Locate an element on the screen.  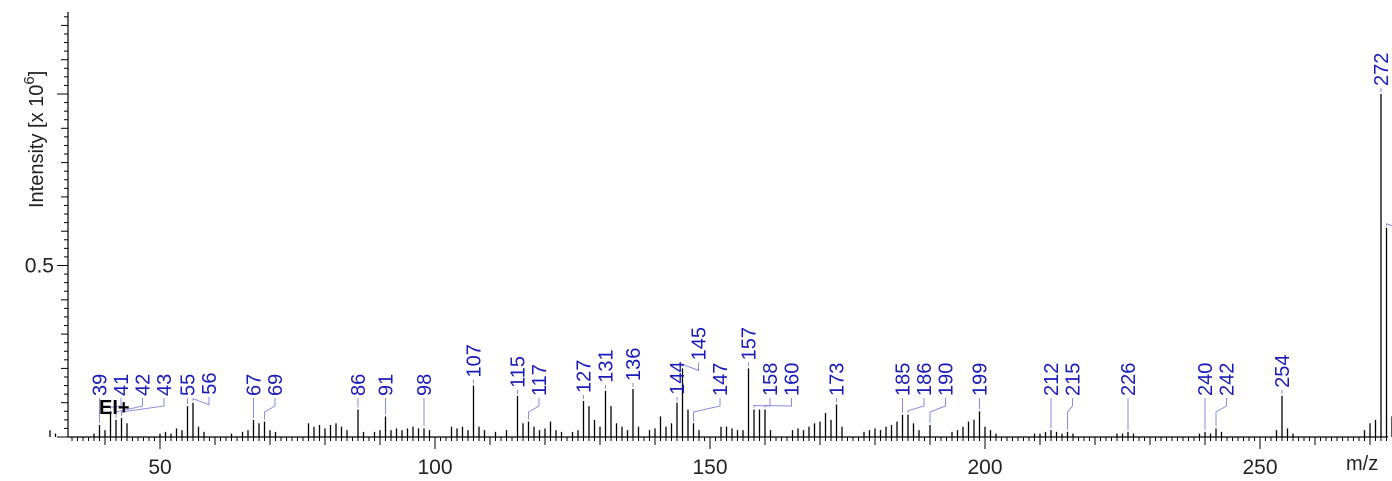
x-axis-title: m/z is located at coordinates (1362, 464).